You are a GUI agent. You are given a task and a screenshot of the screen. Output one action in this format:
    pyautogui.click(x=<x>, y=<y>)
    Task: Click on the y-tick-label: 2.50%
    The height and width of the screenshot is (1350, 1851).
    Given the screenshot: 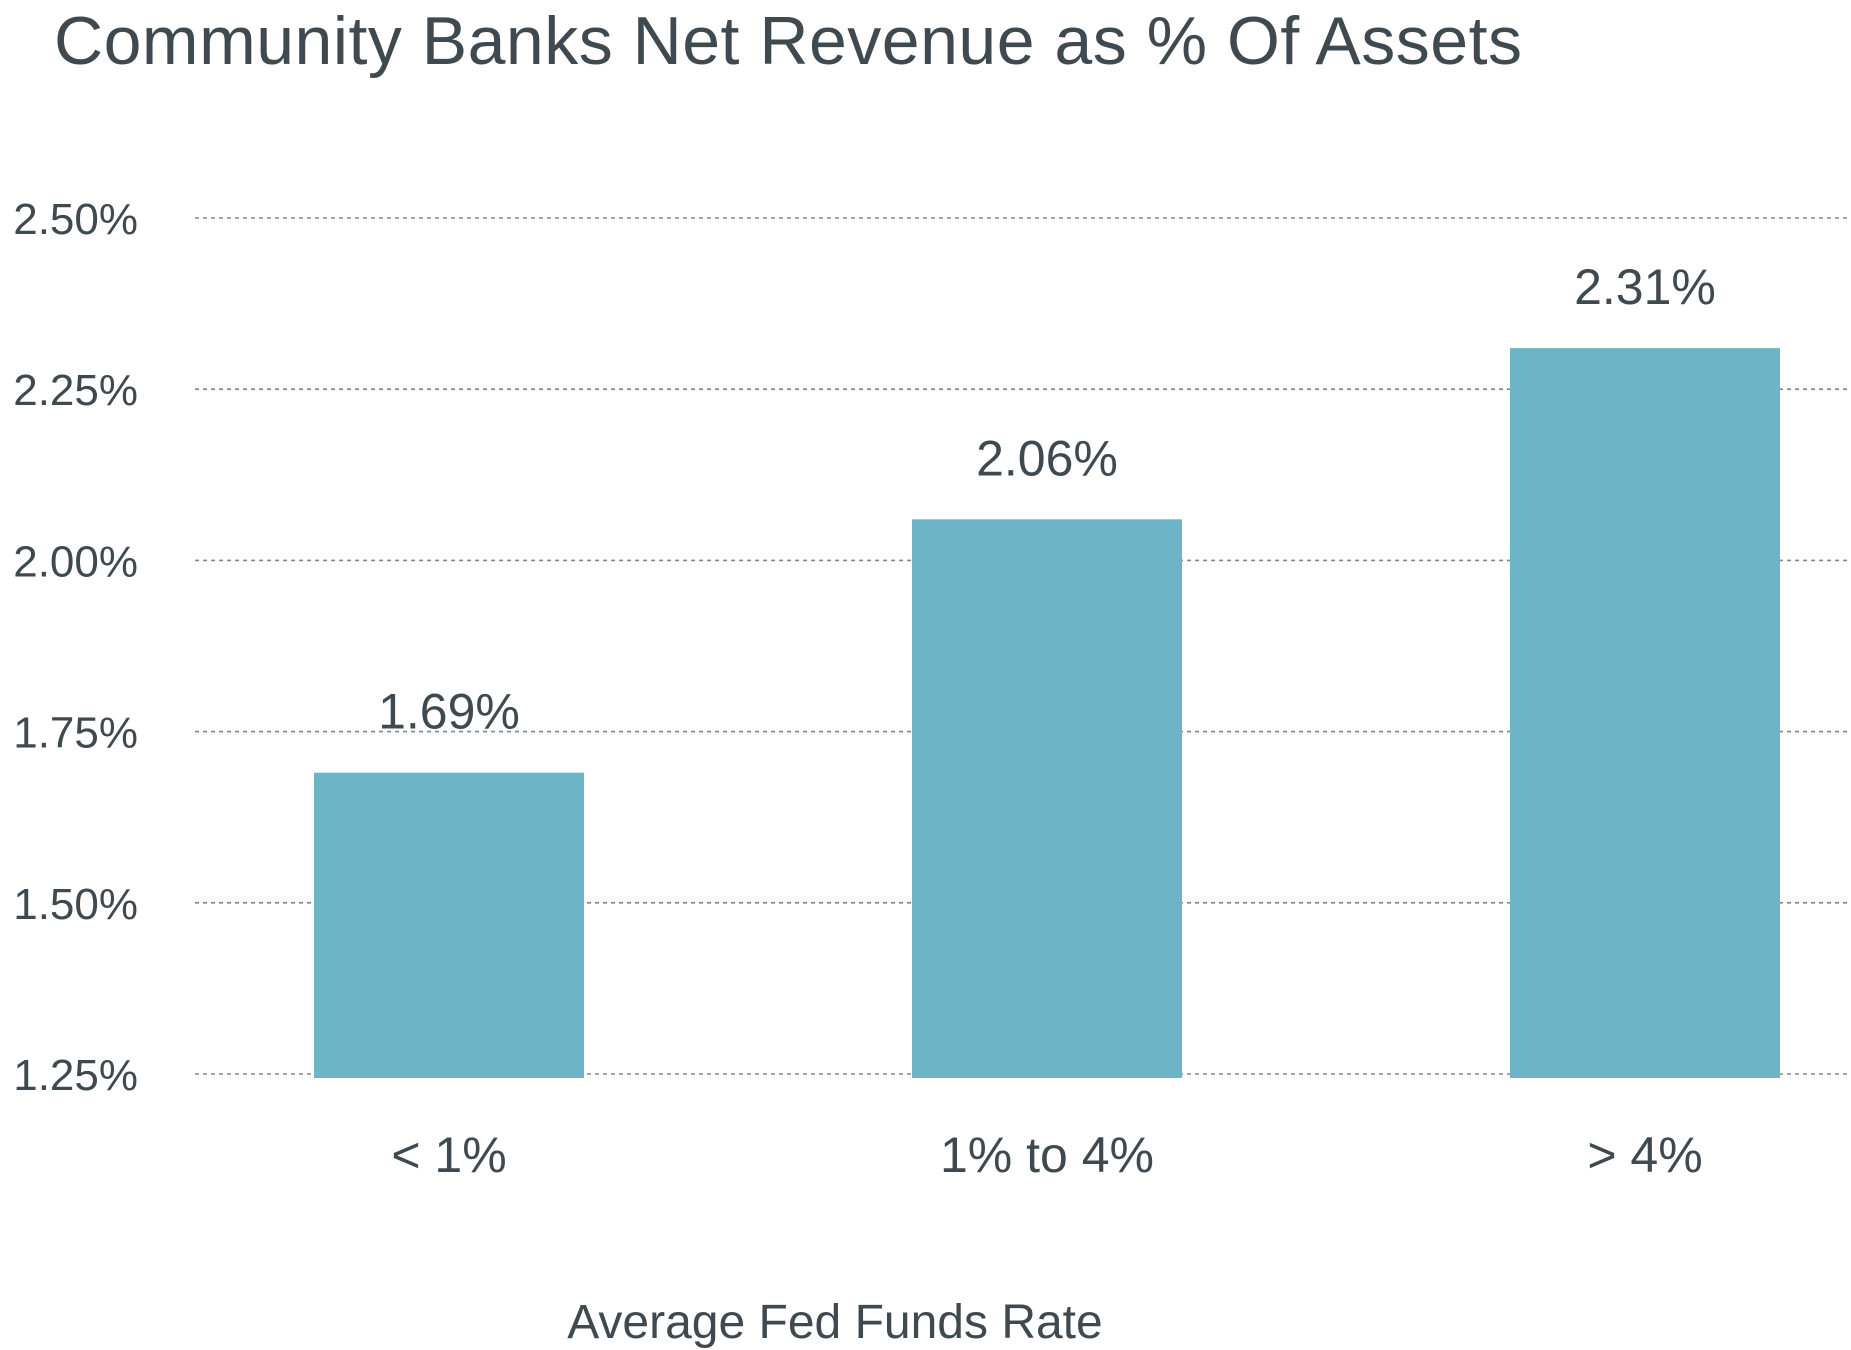 What is the action you would take?
    pyautogui.click(x=75, y=219)
    